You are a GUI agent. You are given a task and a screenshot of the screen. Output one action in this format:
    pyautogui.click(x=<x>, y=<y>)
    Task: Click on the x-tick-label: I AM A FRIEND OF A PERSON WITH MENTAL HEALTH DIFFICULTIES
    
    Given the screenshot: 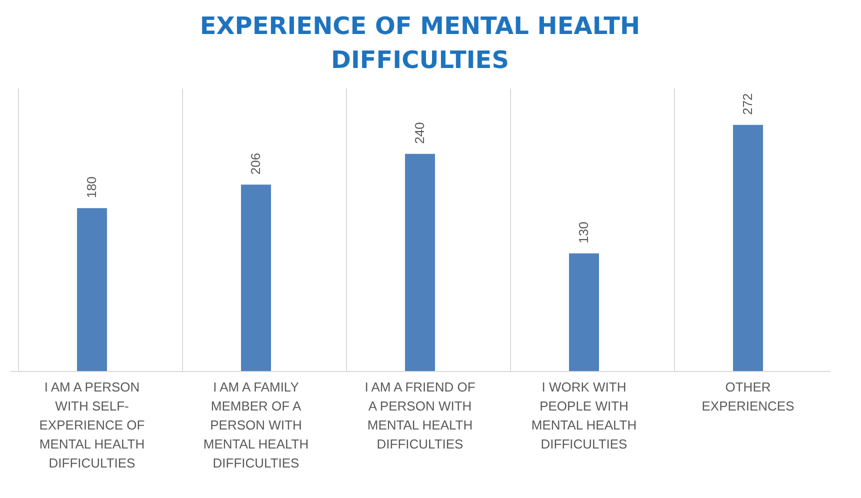 What is the action you would take?
    pyautogui.click(x=420, y=416)
    